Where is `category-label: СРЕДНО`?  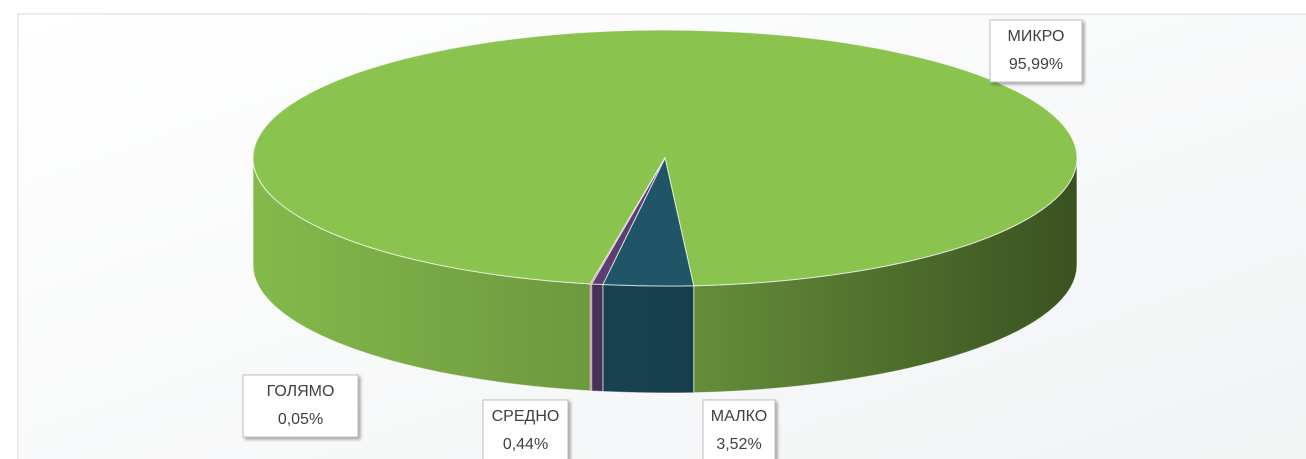 category-label: СРЕДНО is located at coordinates (526, 416).